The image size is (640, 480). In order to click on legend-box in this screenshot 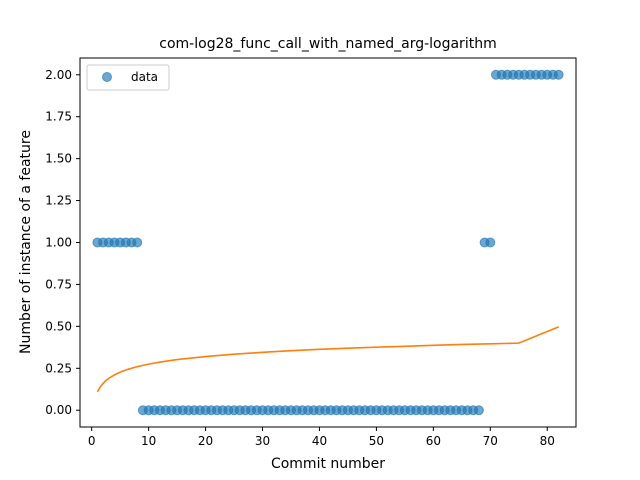, I will do `click(128, 77)`.